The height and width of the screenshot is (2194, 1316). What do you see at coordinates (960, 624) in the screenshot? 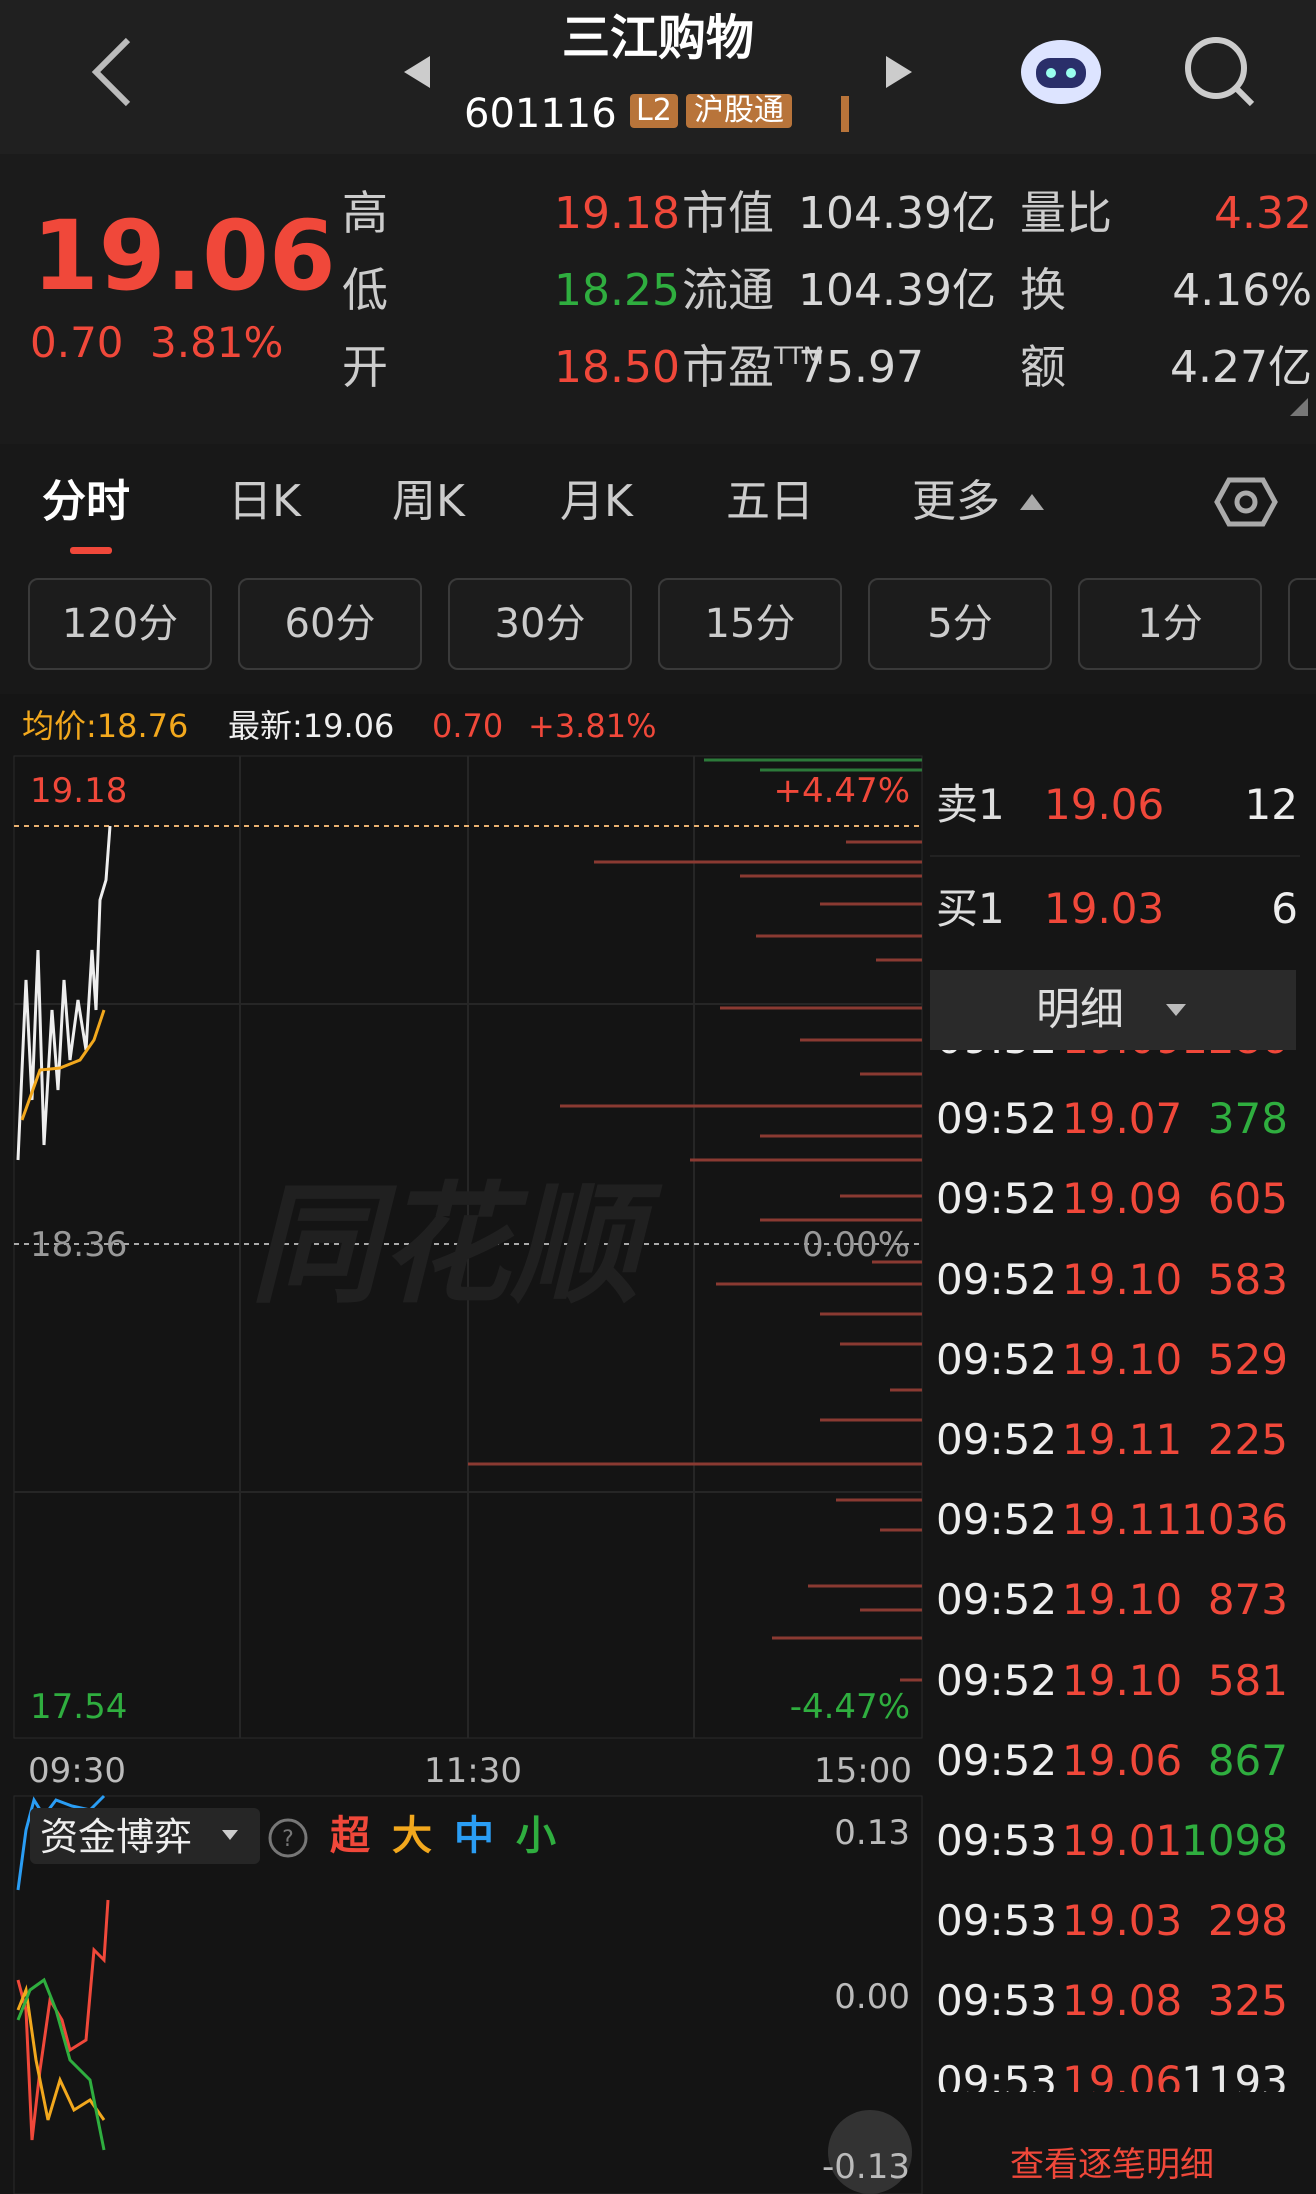
I see `interval-button: 5分` at bounding box center [960, 624].